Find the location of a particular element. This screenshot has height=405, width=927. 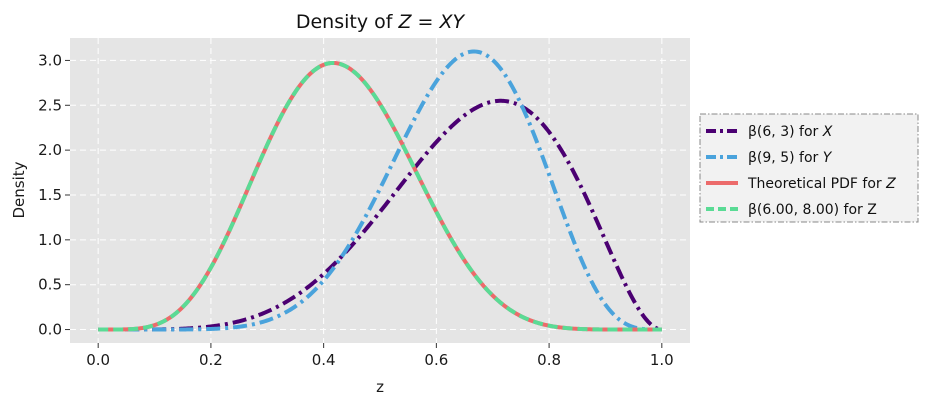

legend-label-2: β(9, 5) for Y is located at coordinates (790, 158).